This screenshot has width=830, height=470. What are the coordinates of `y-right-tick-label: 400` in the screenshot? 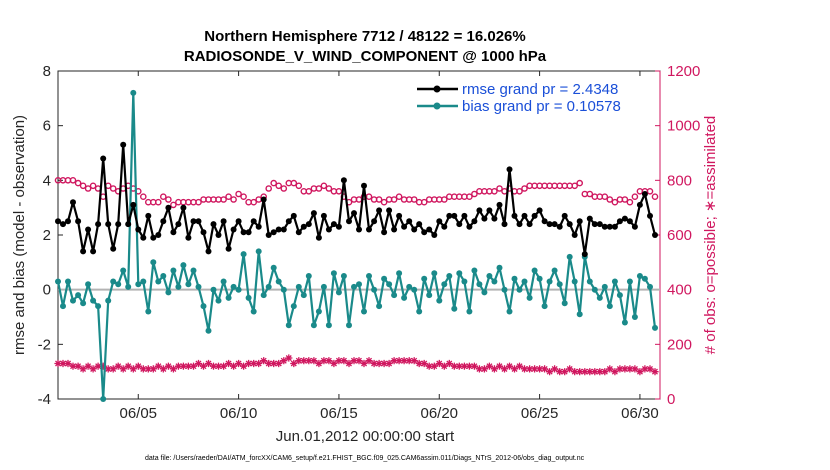 It's located at (679, 290).